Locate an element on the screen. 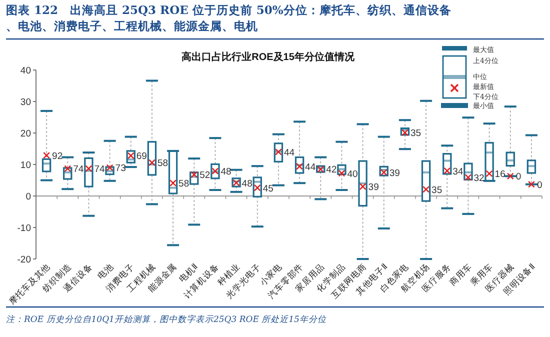  y-tick-label: -10 is located at coordinates (24, 228).